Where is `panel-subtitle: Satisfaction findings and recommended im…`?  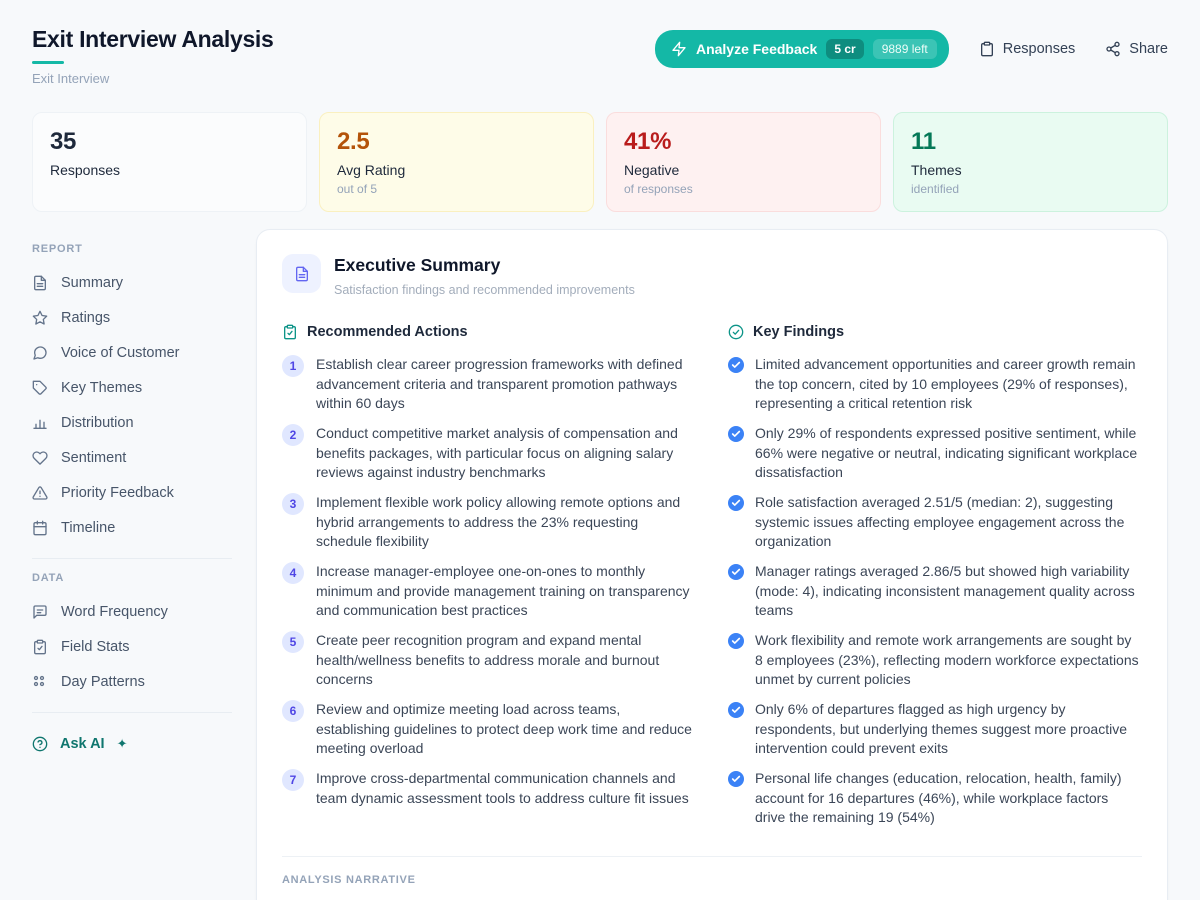 panel-subtitle: Satisfaction findings and recommended im… is located at coordinates (484, 290).